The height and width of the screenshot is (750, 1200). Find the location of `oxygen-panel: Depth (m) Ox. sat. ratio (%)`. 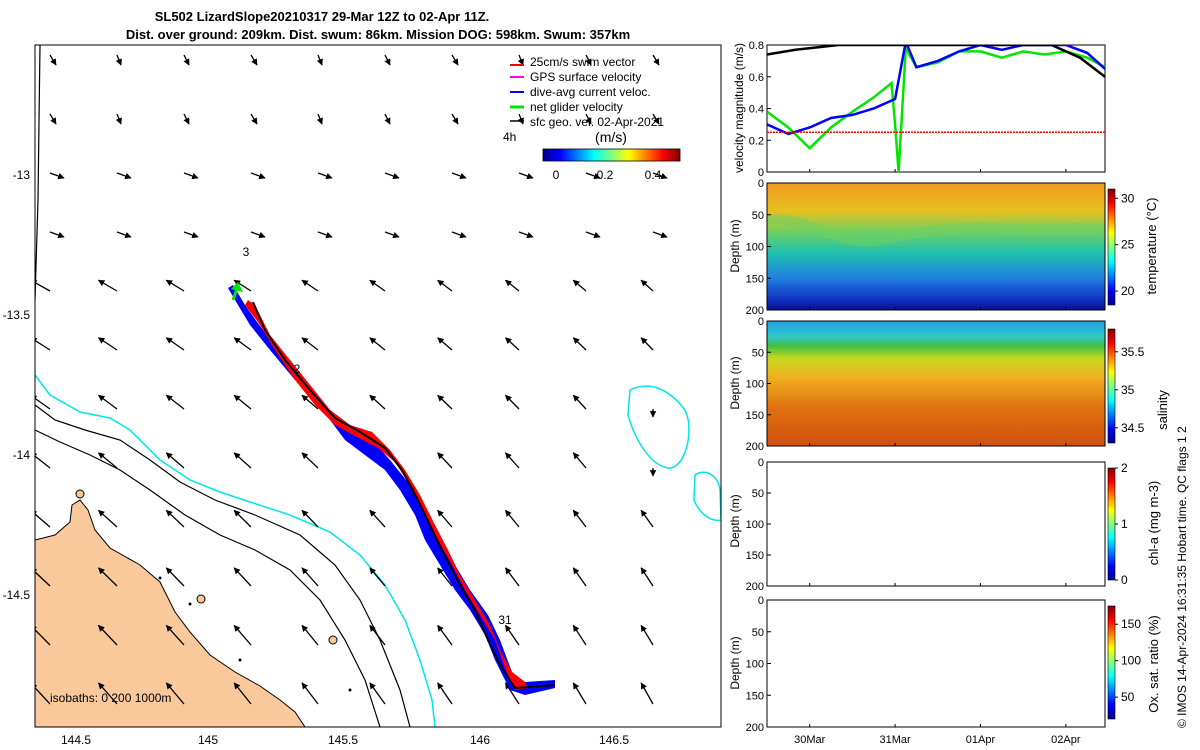

oxygen-panel: Depth (m) Ox. sat. ratio (%) is located at coordinates (944, 663).